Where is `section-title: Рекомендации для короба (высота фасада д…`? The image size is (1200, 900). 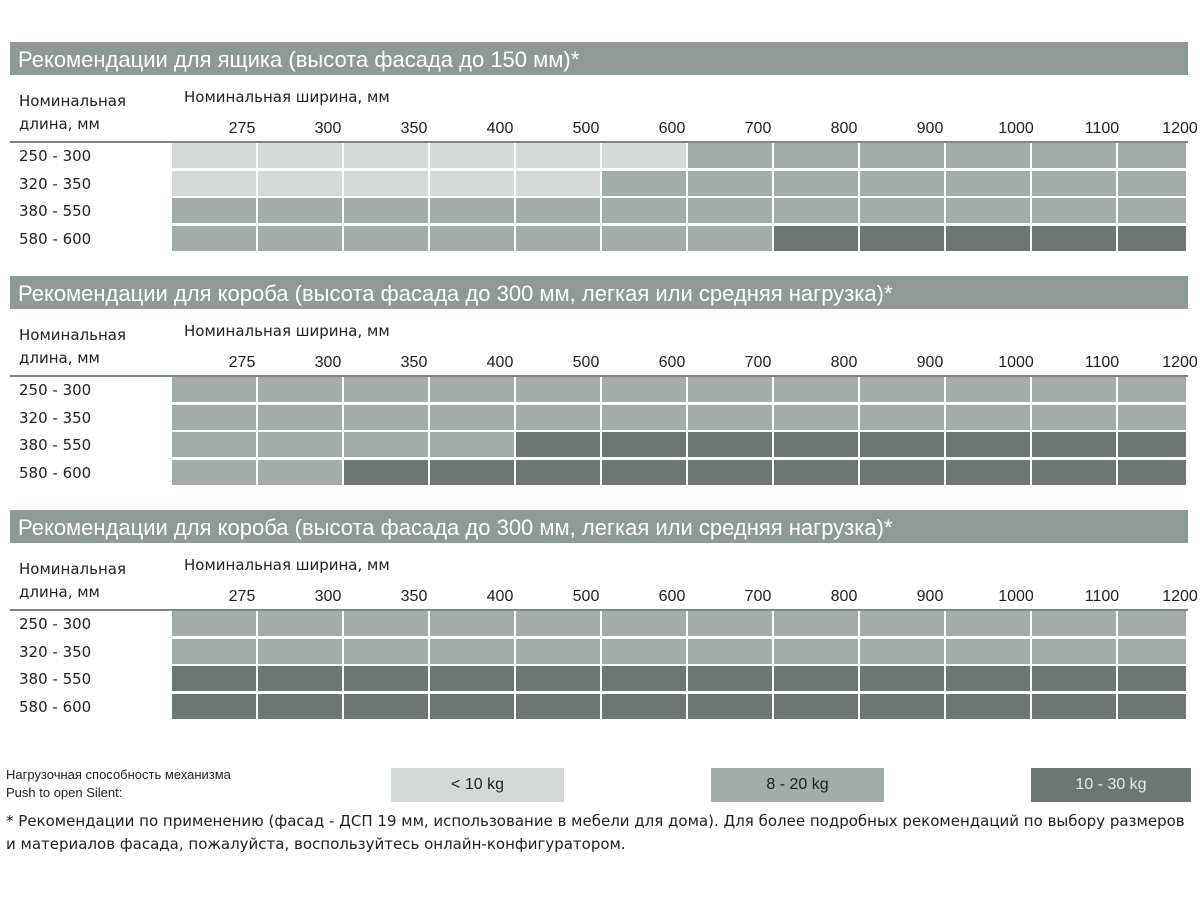 section-title: Рекомендации для короба (высота фасада д… is located at coordinates (599, 526).